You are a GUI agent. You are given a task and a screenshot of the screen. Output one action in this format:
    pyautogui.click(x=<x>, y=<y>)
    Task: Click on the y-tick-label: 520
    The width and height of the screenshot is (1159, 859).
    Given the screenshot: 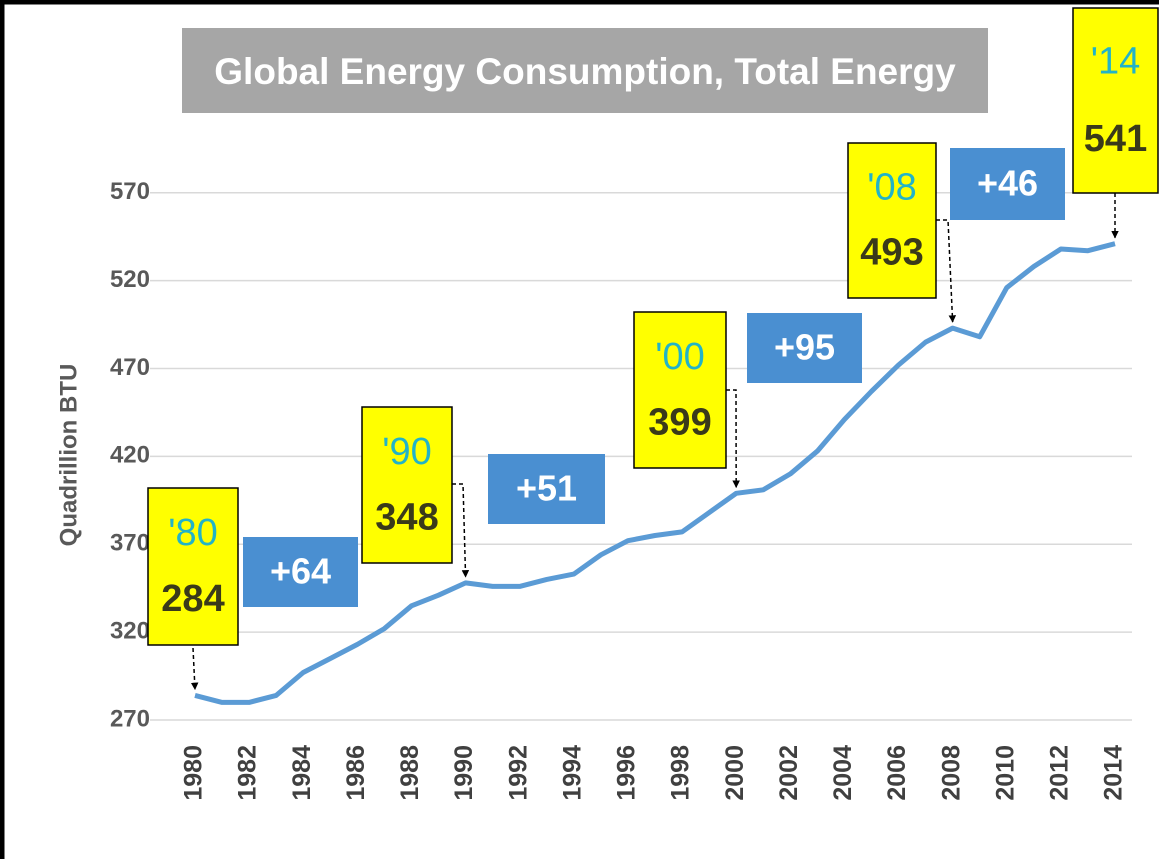 What is the action you would take?
    pyautogui.click(x=130, y=279)
    